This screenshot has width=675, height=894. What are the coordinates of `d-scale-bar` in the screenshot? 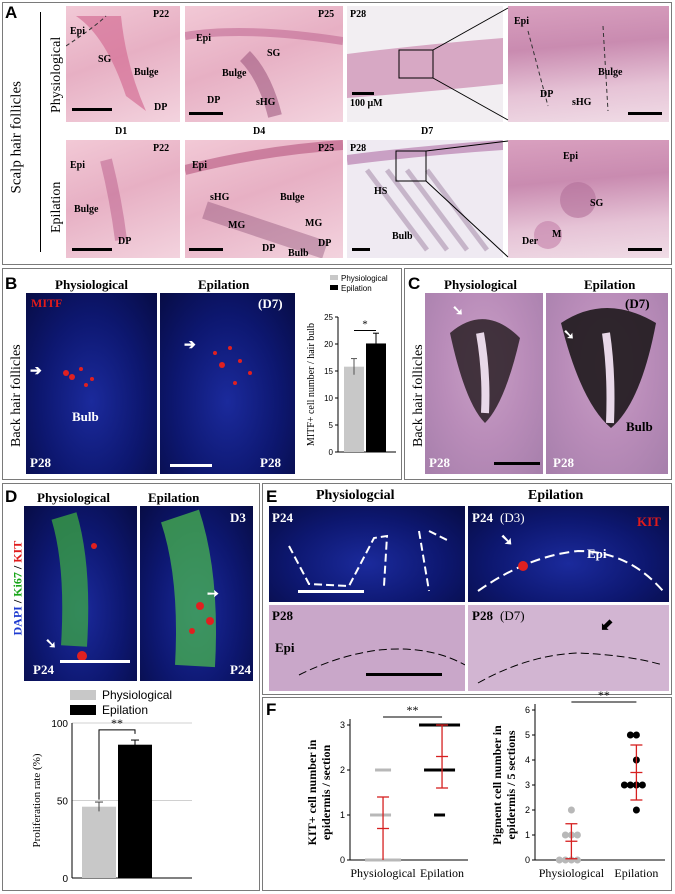 It's located at (95, 661).